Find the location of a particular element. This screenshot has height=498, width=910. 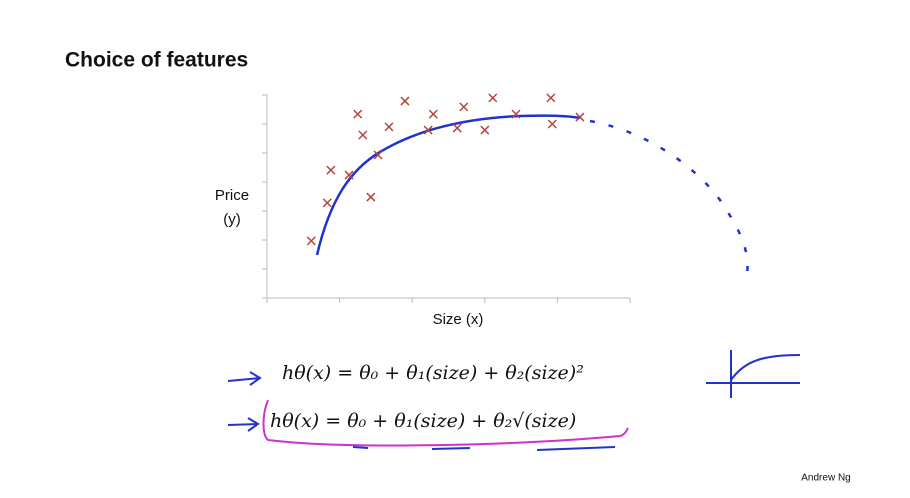

highlight-bracket is located at coordinates (445, 423).